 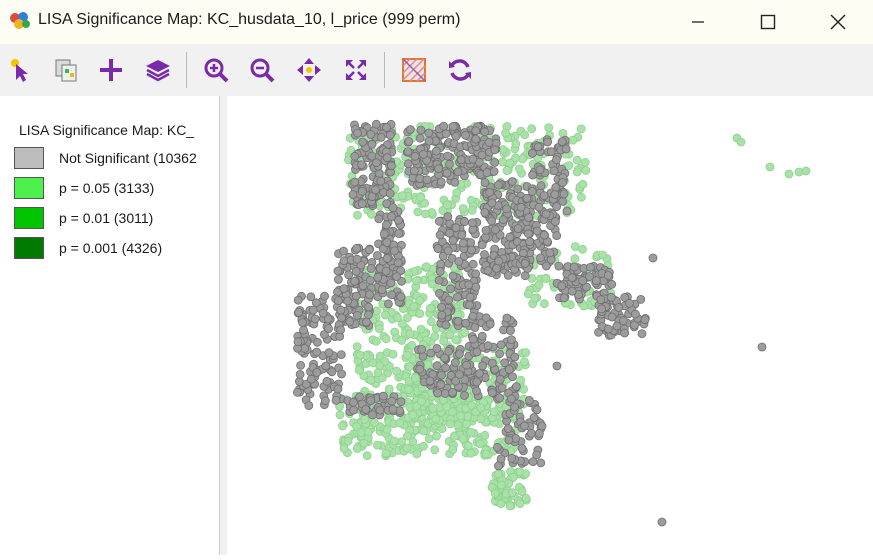 I want to click on legend-item-p-001: p = 0.01 (3011), so click(x=116, y=219).